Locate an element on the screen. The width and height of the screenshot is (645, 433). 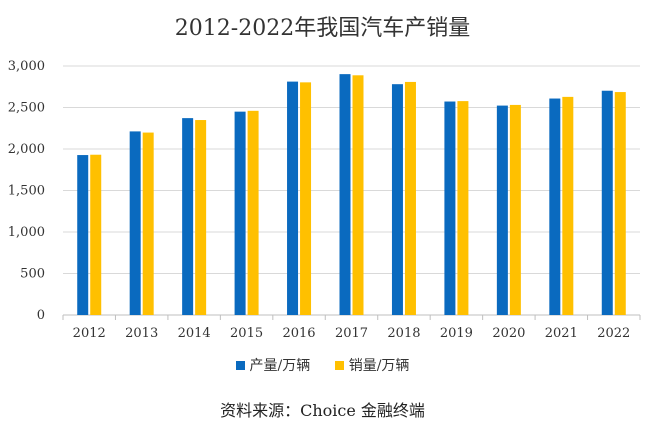
y-tick-label: 2,500 is located at coordinates (26, 108).